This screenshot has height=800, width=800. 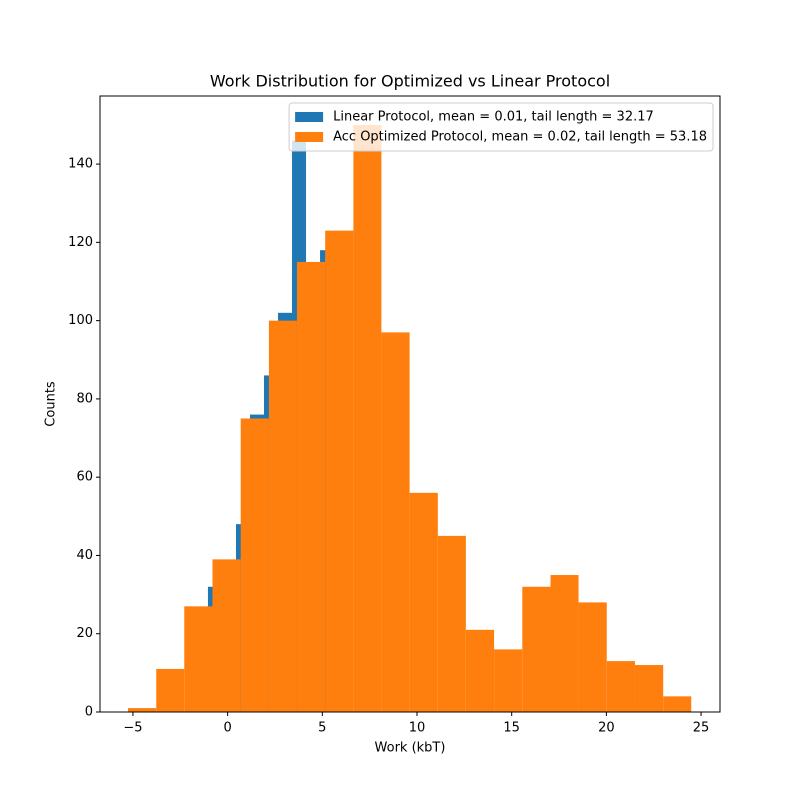 What do you see at coordinates (701, 728) in the screenshot?
I see `x-tick-label: 25` at bounding box center [701, 728].